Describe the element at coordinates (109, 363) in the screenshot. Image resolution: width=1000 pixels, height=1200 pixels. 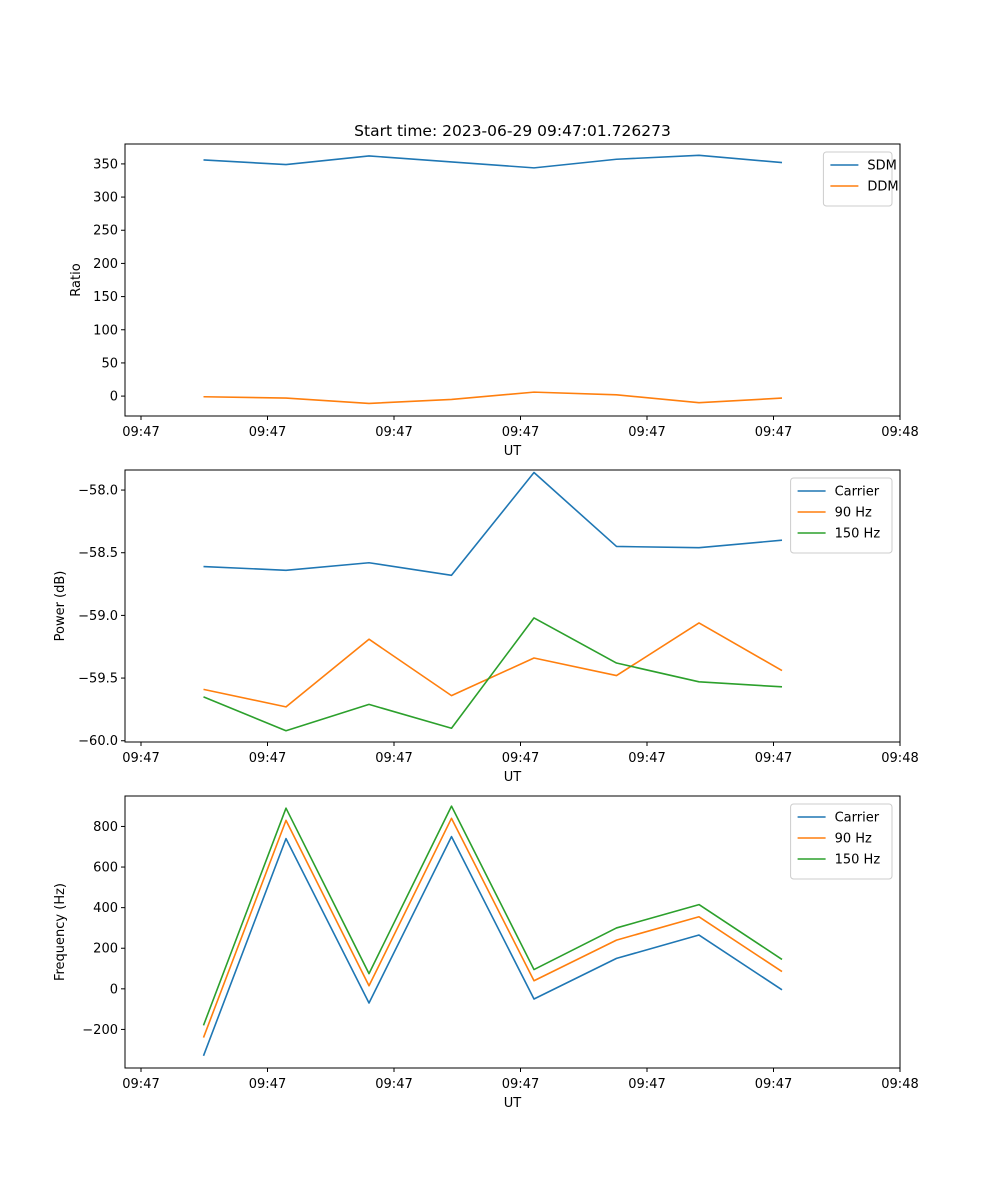
I see `y-tick-label: 50` at that location.